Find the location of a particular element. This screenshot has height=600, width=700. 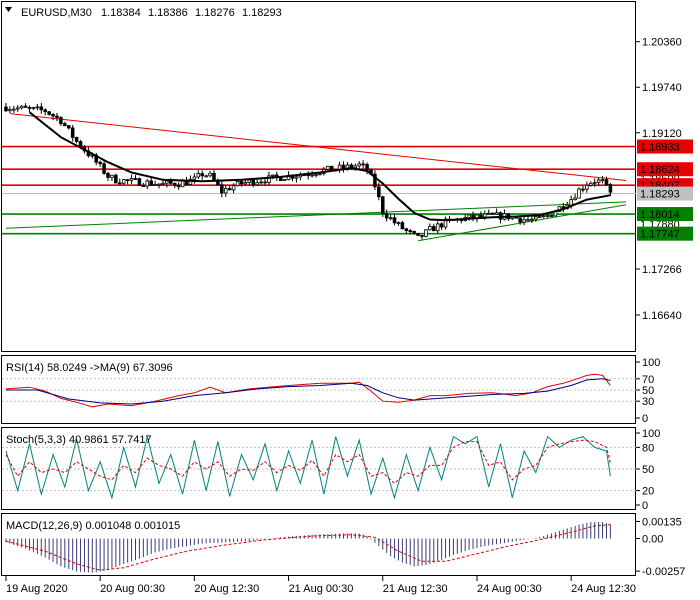

stoch-signal-line is located at coordinates (308, 462).